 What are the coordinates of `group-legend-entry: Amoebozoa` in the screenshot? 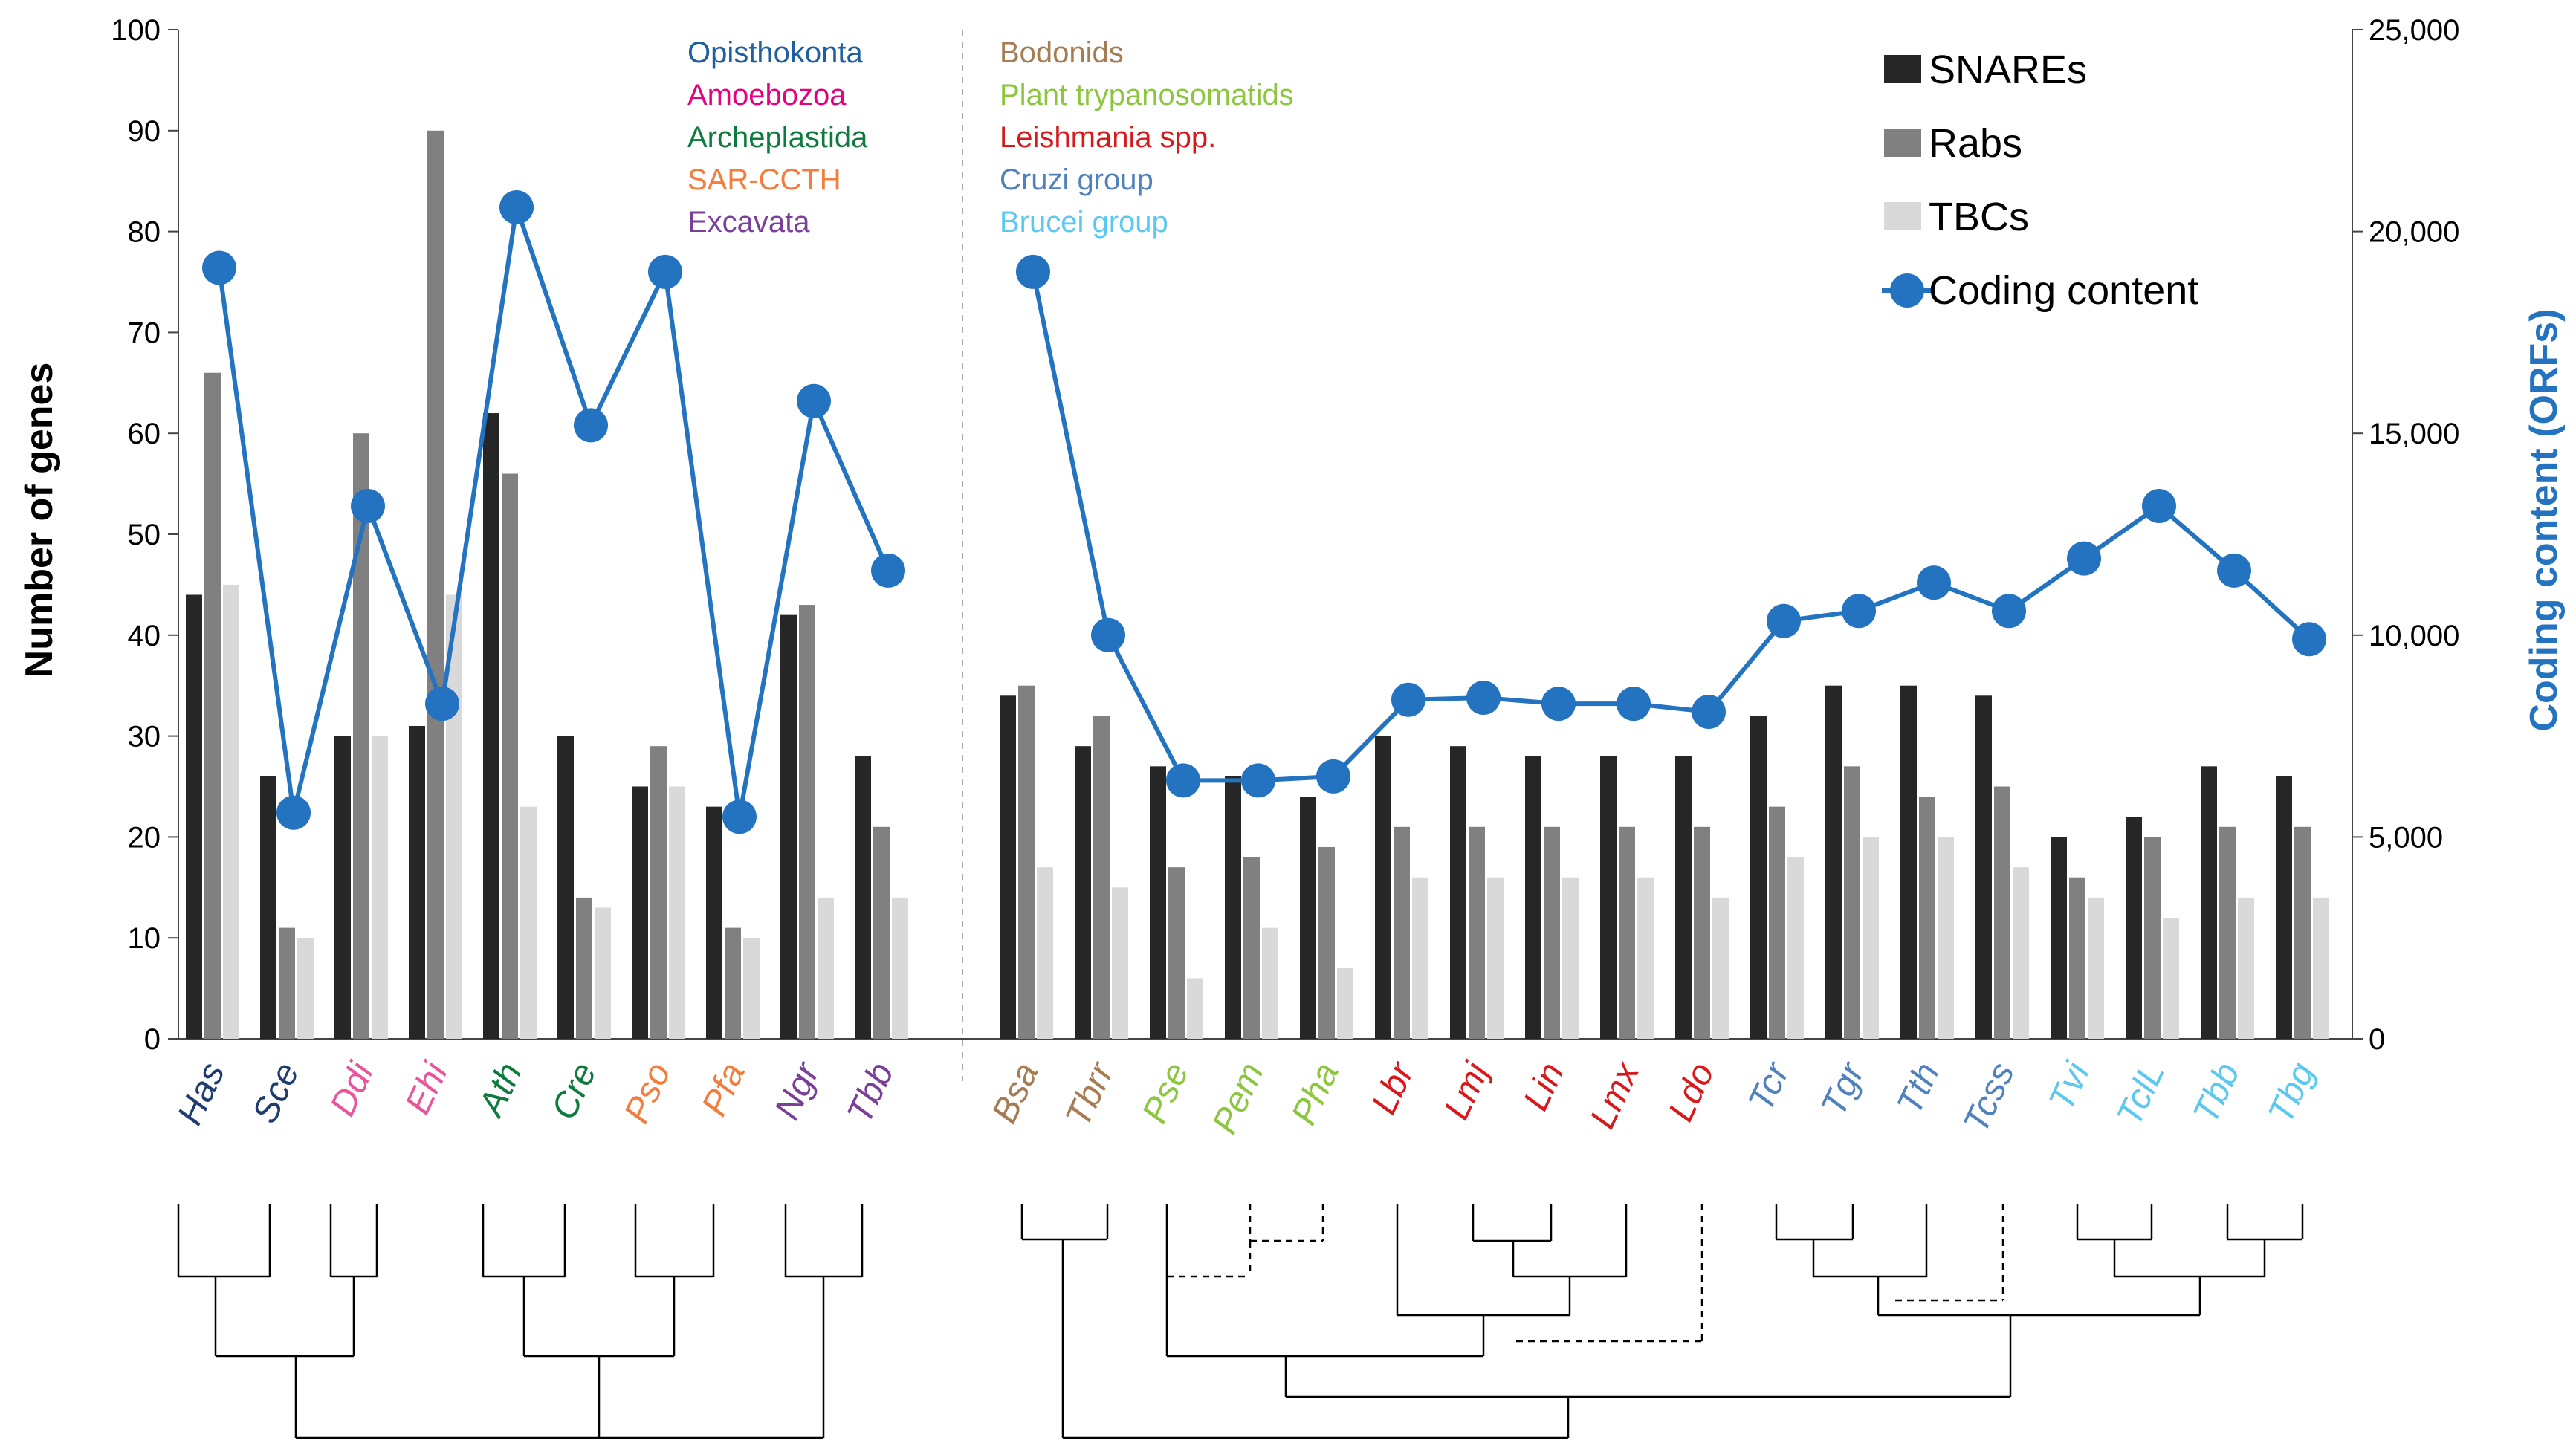 It's located at (767, 95).